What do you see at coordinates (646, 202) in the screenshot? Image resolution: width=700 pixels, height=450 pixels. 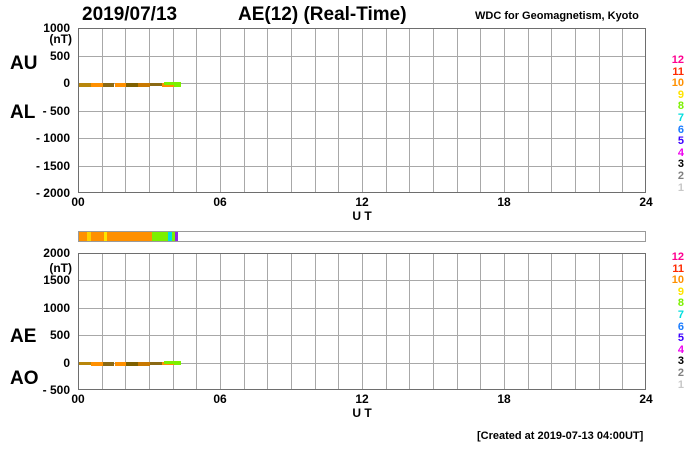 I see `top-xtick-label: 24` at bounding box center [646, 202].